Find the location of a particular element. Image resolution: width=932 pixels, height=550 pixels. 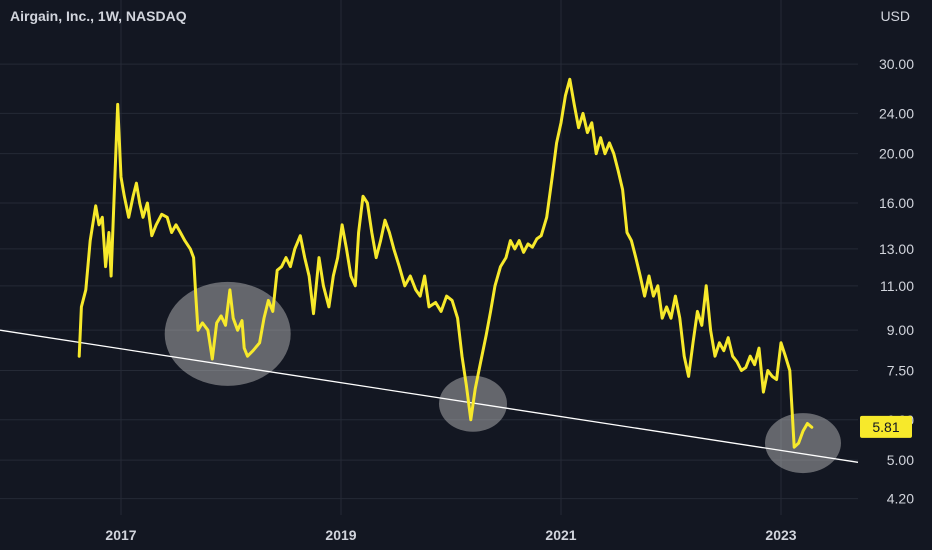

chart-title: Airgain, Inc., 1W, NASDAQ is located at coordinates (98, 16).